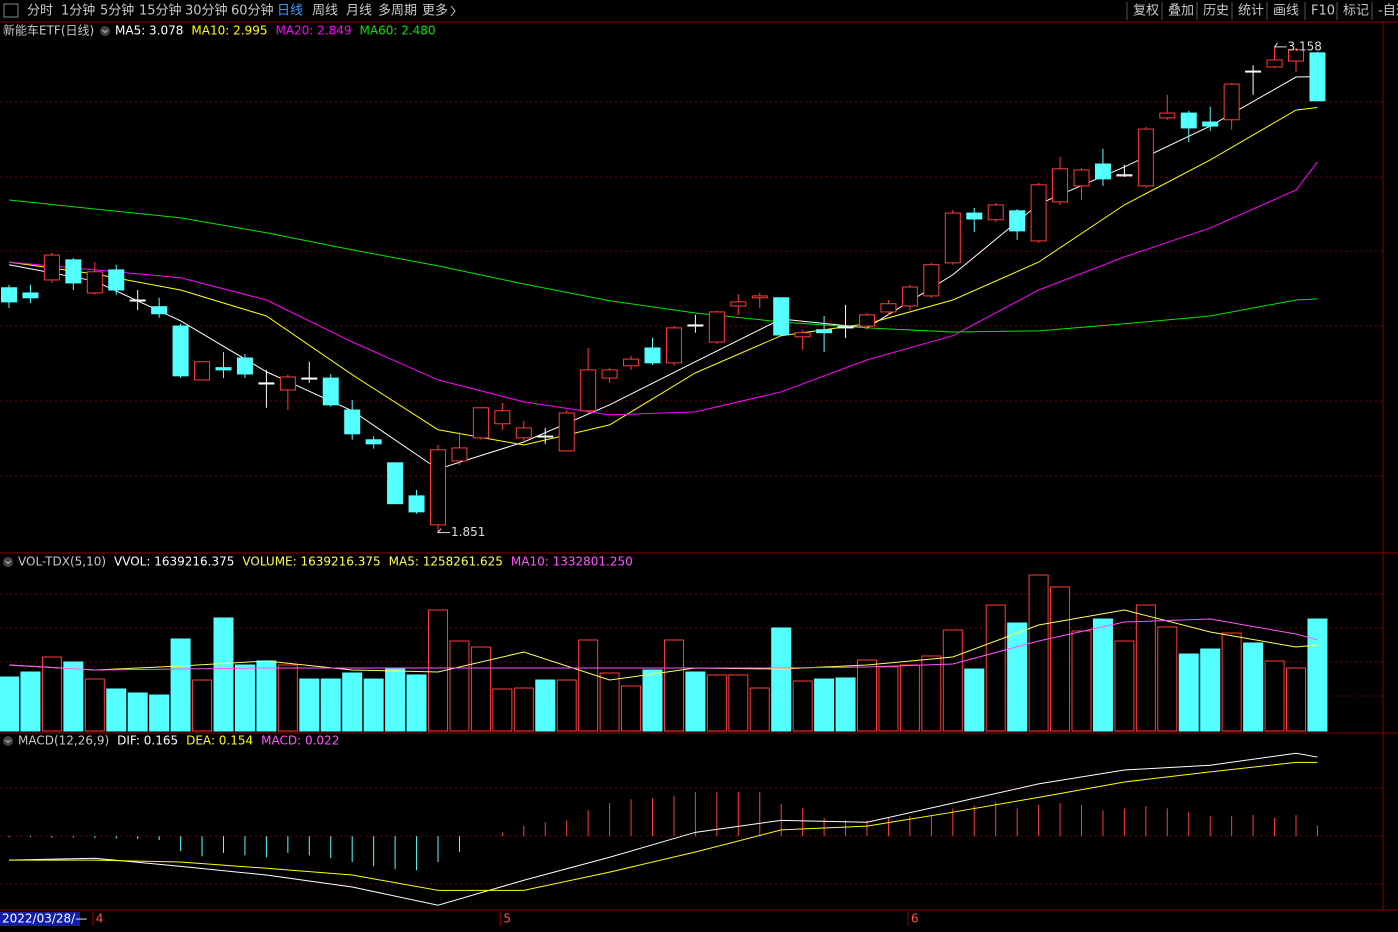  Describe the element at coordinates (1323, 11) in the screenshot. I see `toolbar-button: F10` at that location.